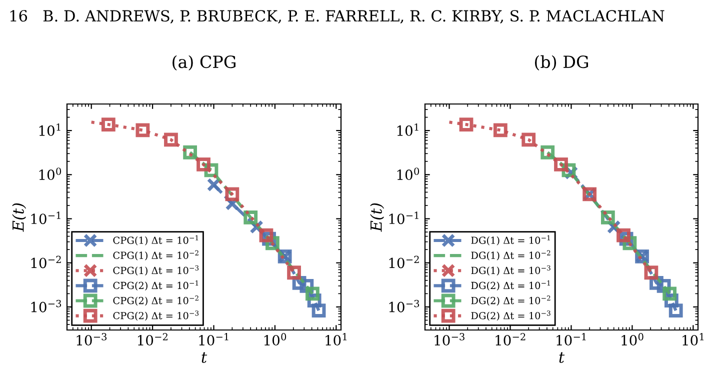 Image resolution: width=714 pixels, height=392 pixels. Describe the element at coordinates (510, 315) in the screenshot. I see `legend-label: DG(2) Δt = 10$^{−3}$` at that location.